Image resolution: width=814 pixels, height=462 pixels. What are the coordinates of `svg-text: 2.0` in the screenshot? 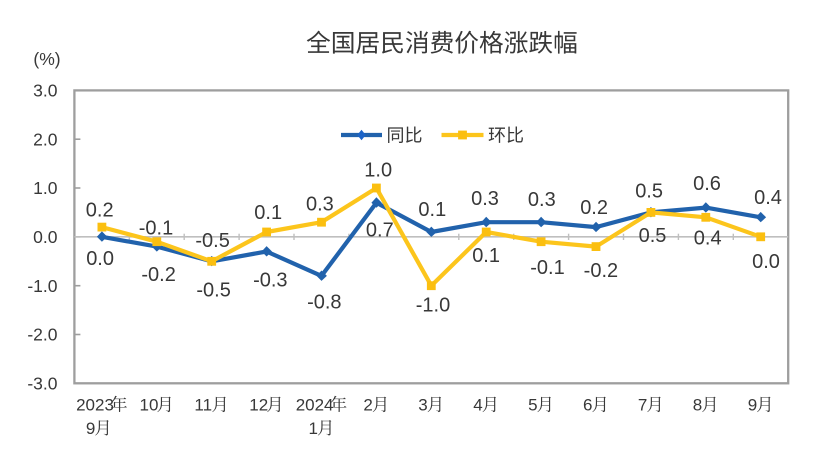 It's located at (45, 139).